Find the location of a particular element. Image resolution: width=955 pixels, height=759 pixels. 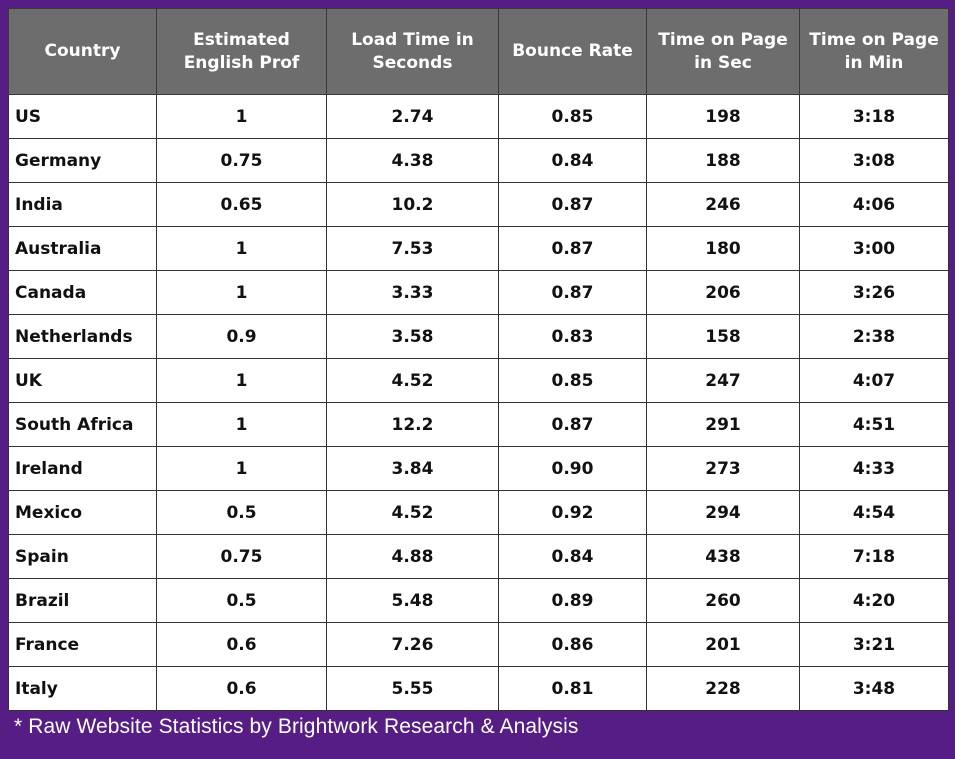

country-cell: Ireland is located at coordinates (82, 468).